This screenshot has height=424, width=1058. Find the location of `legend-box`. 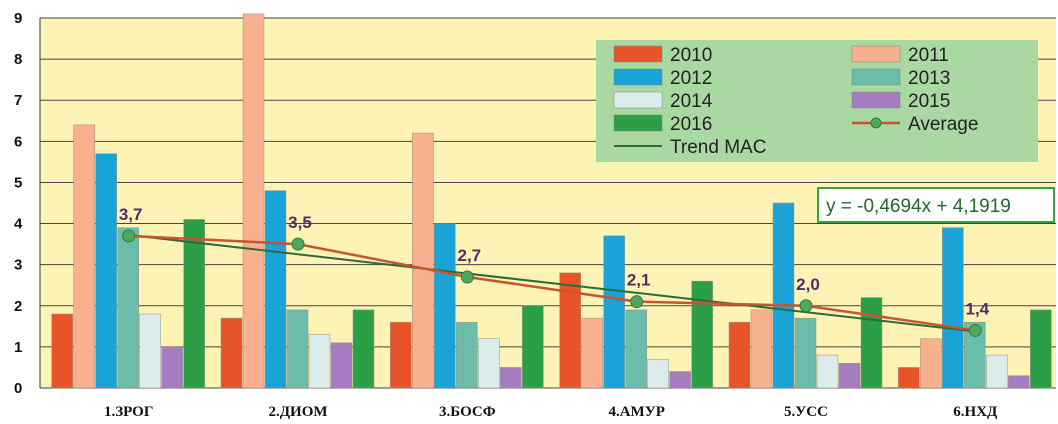

legend-box is located at coordinates (817, 101).